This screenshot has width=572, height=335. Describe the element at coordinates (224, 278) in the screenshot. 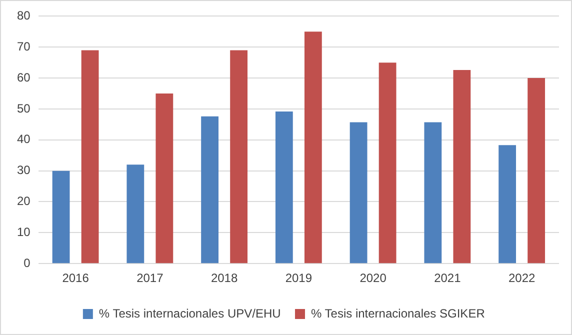

I see `x-tick-label: 2018` at that location.